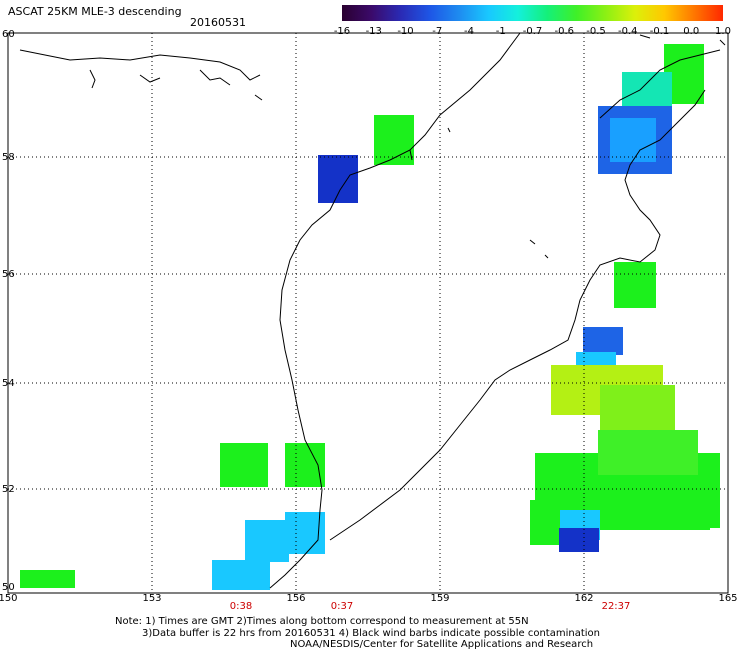  I want to click on lat-label: 54, so click(8, 383).